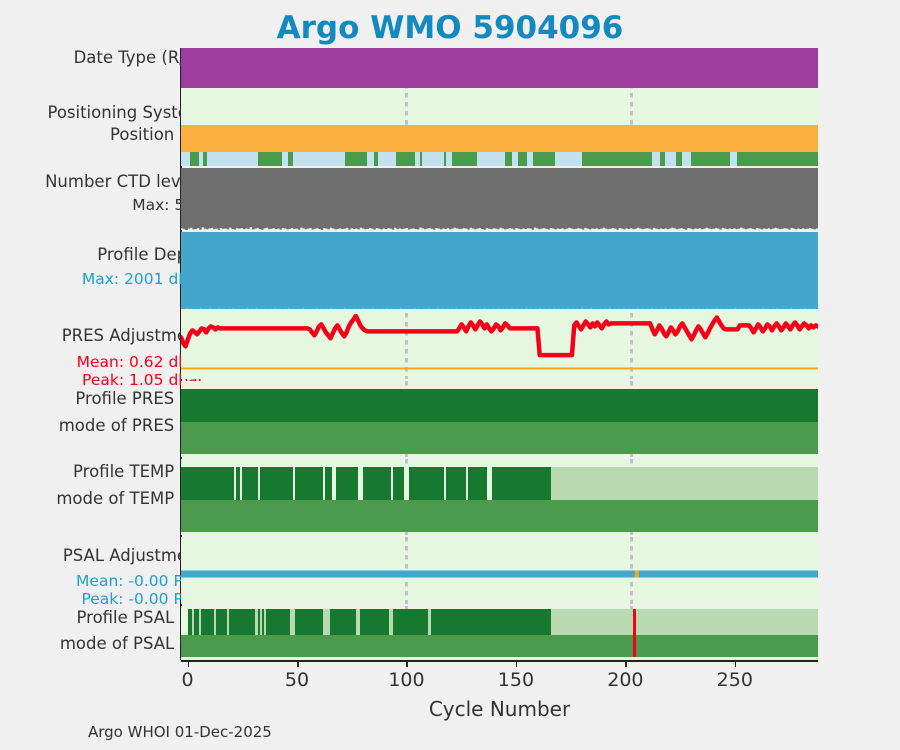 Image resolution: width=900 pixels, height=750 pixels. What do you see at coordinates (130, 498) in the screenshot?
I see `row-label-mode-temp-qc: mode of TEMP QC` at bounding box center [130, 498].